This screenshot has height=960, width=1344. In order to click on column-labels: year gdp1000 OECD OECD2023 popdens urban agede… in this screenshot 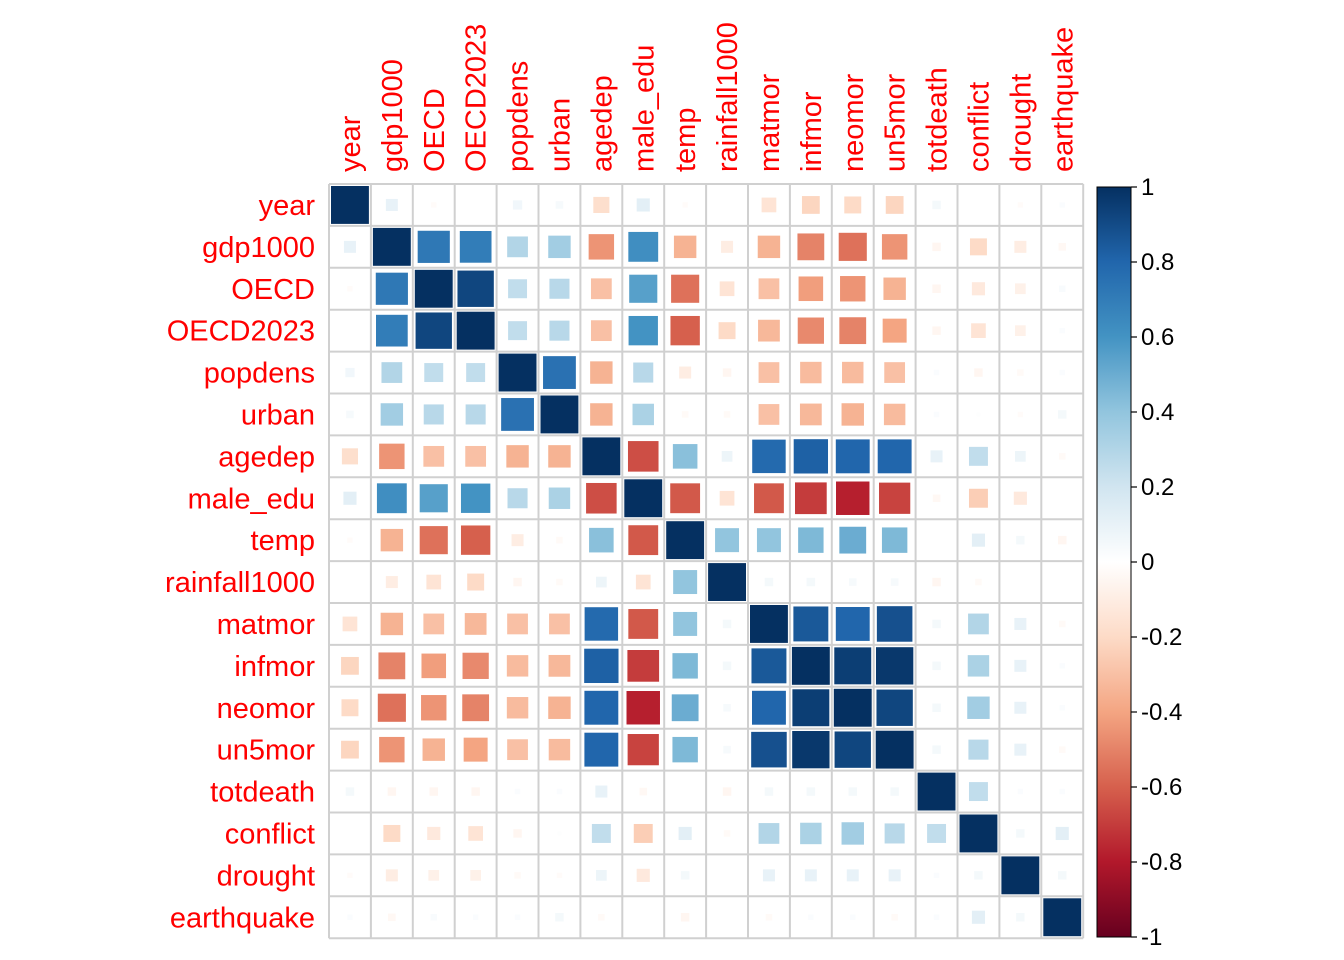, I will do `click(707, 97)`.